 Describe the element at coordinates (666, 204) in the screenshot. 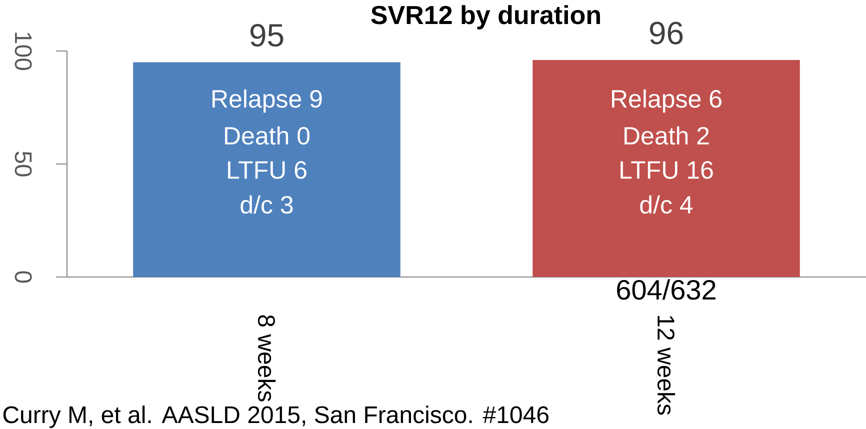

I see `annotation: d/c 4` at that location.